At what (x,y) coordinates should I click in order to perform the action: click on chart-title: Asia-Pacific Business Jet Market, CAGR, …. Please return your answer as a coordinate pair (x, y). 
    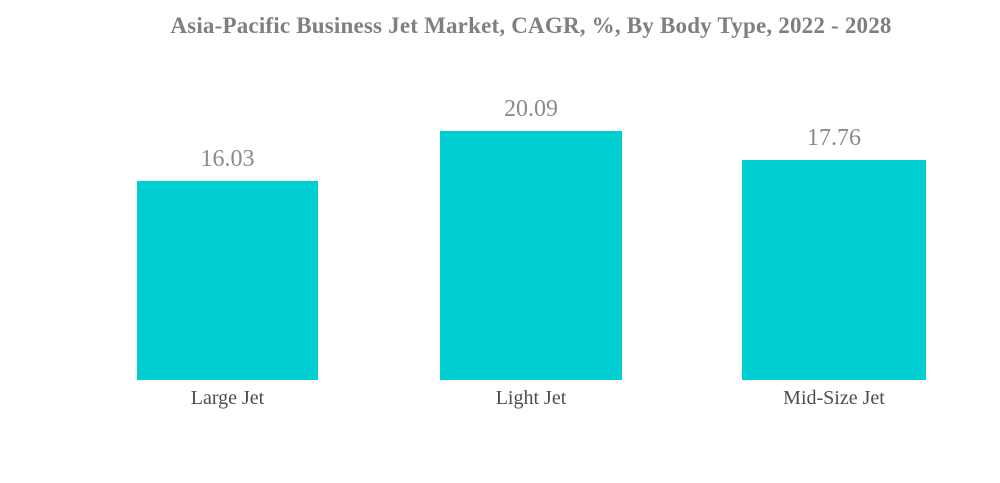
    Looking at the image, I should click on (531, 25).